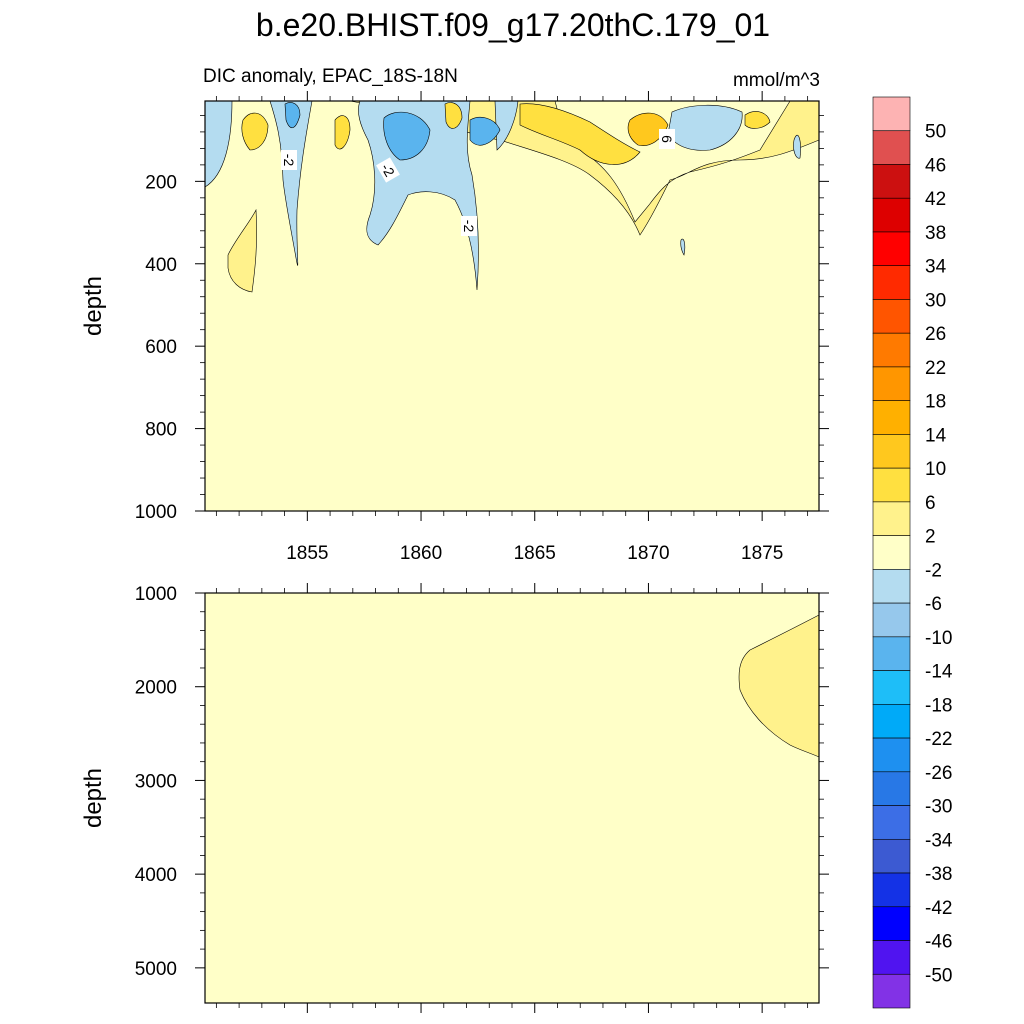 This screenshot has height=1024, width=1024. Describe the element at coordinates (939, 840) in the screenshot. I see `colorbar-label: -34` at that location.